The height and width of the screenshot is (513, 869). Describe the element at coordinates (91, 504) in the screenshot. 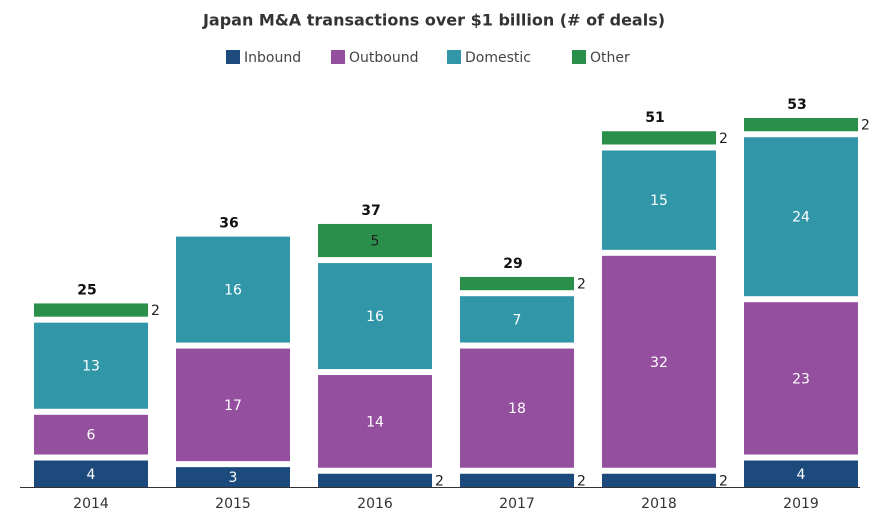

I see `x-tick-label: 2014` at that location.